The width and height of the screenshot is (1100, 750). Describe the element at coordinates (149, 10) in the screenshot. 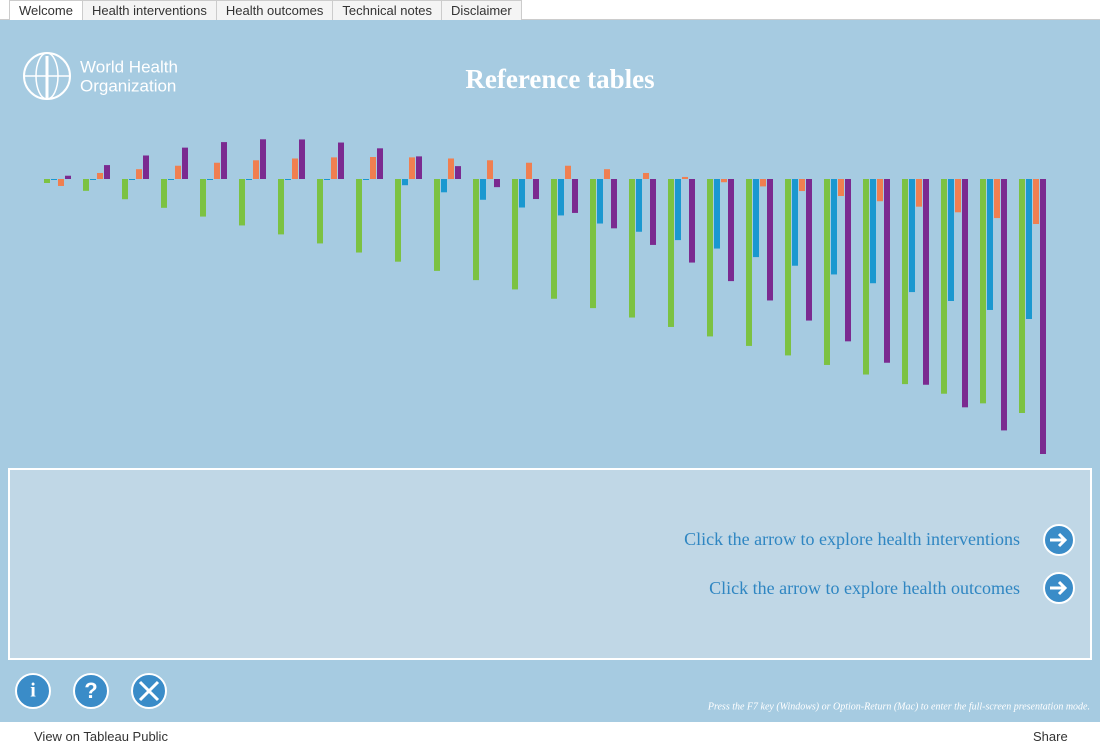

I see `tab: Health interventions` at that location.